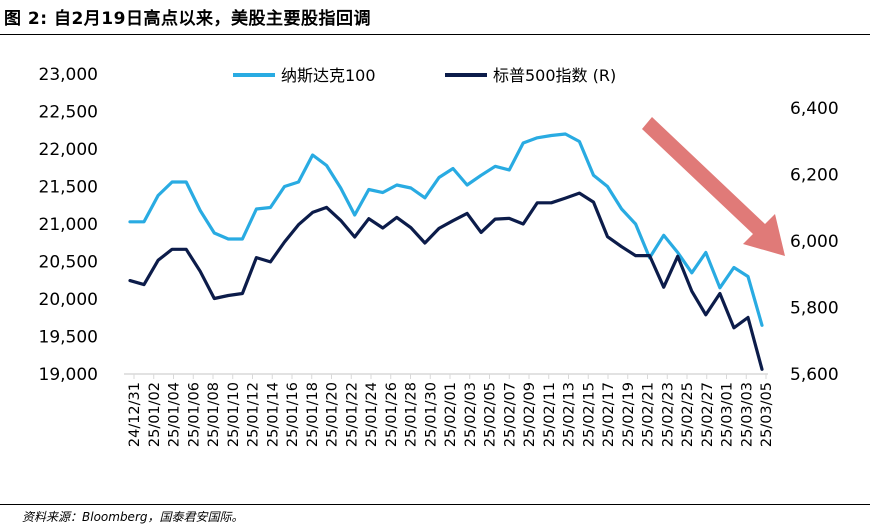 The height and width of the screenshot is (531, 884). Describe the element at coordinates (234, 414) in the screenshot. I see `x-tick-label: 25/01/10` at that location.